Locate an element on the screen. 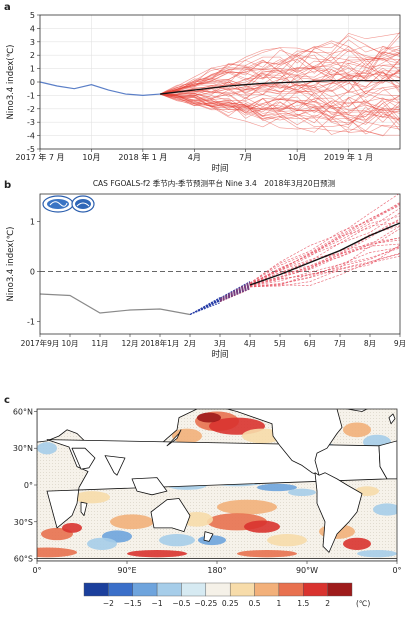 The height and width of the screenshot is (620, 411). x-tick-label: 10月 is located at coordinates (91, 157).